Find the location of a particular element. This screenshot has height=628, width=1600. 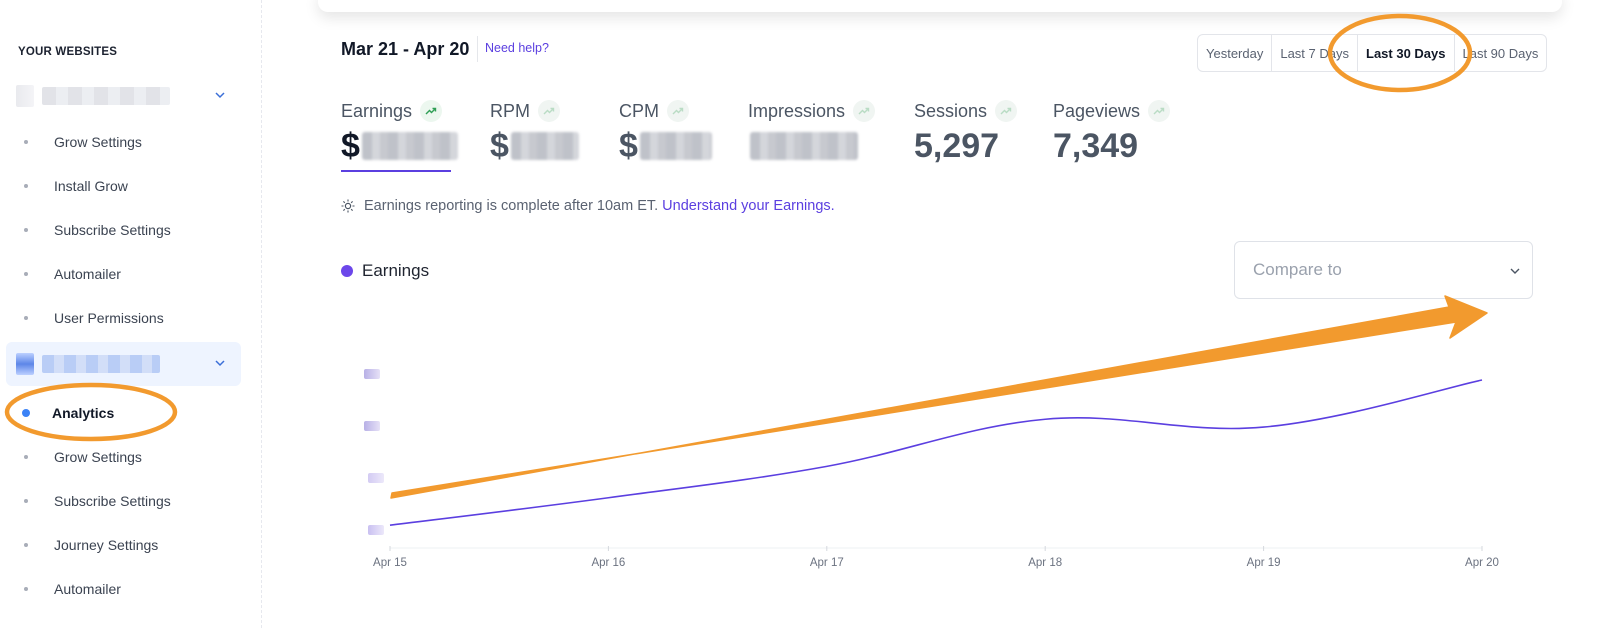

metric-rpm: RPM $ is located at coordinates (534, 133).